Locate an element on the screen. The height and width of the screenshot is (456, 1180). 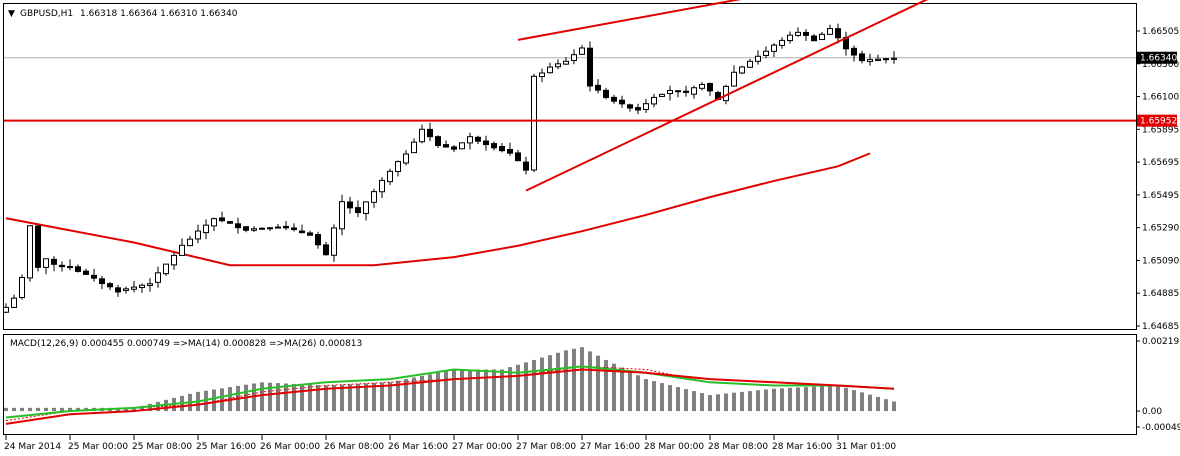
time-tick-label: 28 Mar 16:00 is located at coordinates (802, 447).